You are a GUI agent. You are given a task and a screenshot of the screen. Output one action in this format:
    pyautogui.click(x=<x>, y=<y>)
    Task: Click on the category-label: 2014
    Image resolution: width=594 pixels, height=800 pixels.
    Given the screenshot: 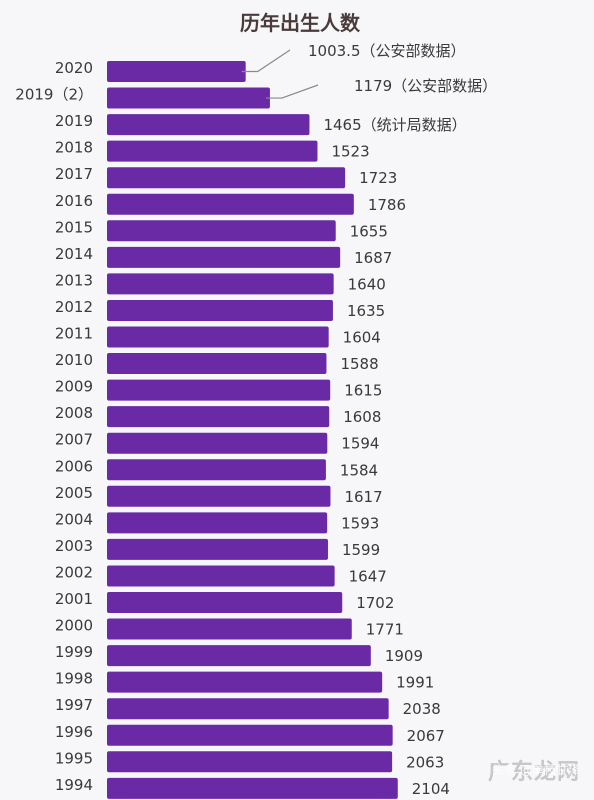 What is the action you would take?
    pyautogui.click(x=74, y=254)
    